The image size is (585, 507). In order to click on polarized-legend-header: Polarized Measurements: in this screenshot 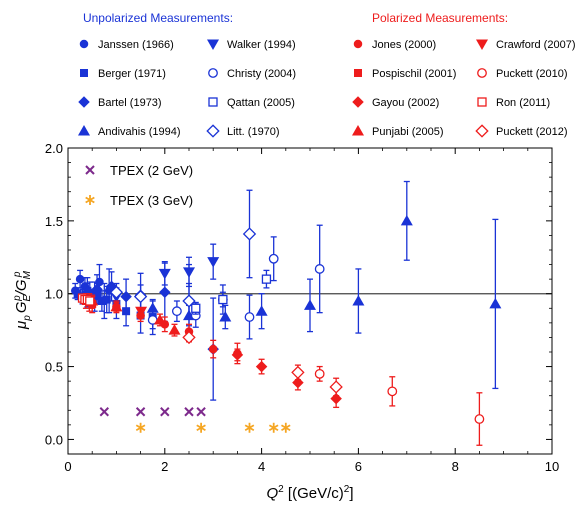, I will do `click(440, 18)`.